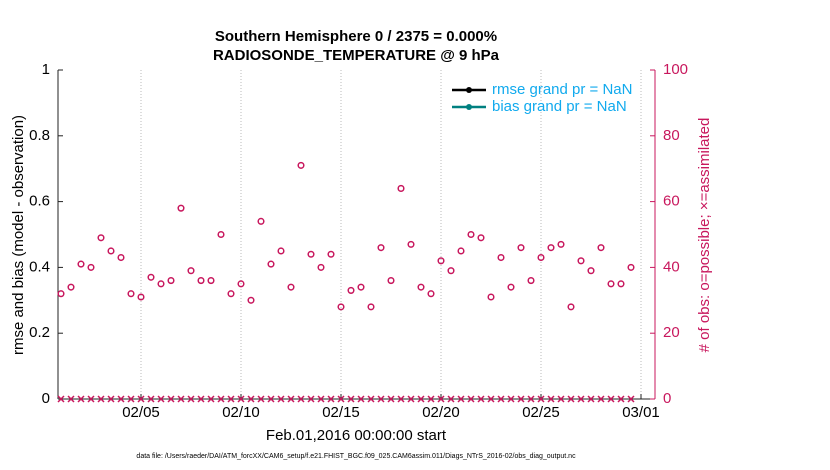 The image size is (830, 470). I want to click on chart-subtitle: RADIOSONDE_TEMPERATURE @ 9 hPa, so click(356, 55).